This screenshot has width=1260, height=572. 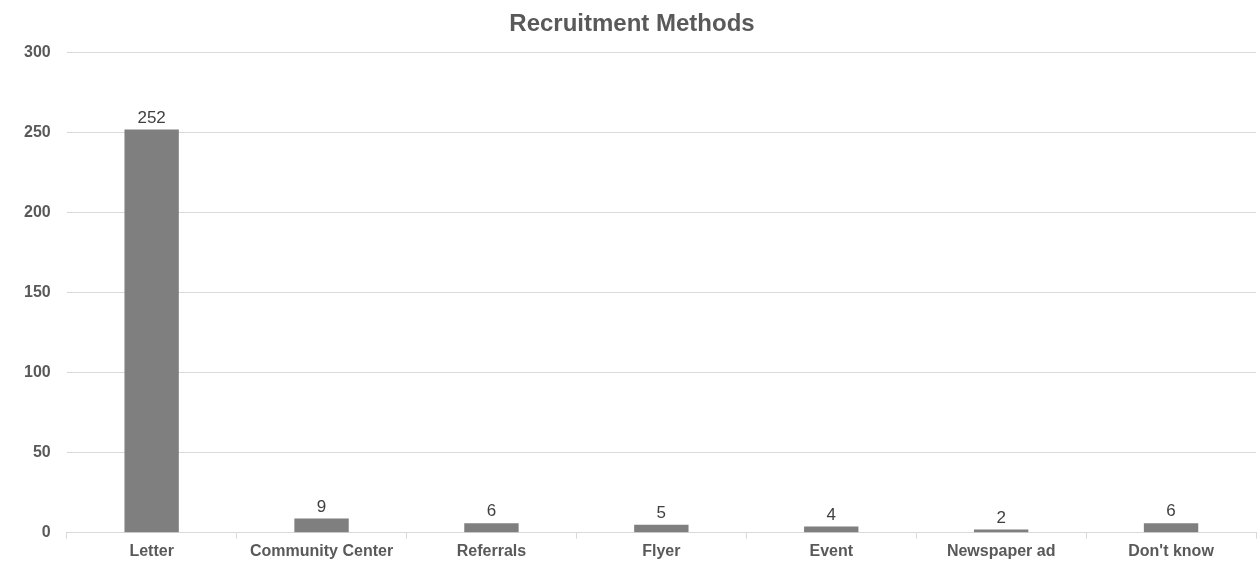 What do you see at coordinates (491, 550) in the screenshot?
I see `x-tick-label: Referrals` at bounding box center [491, 550].